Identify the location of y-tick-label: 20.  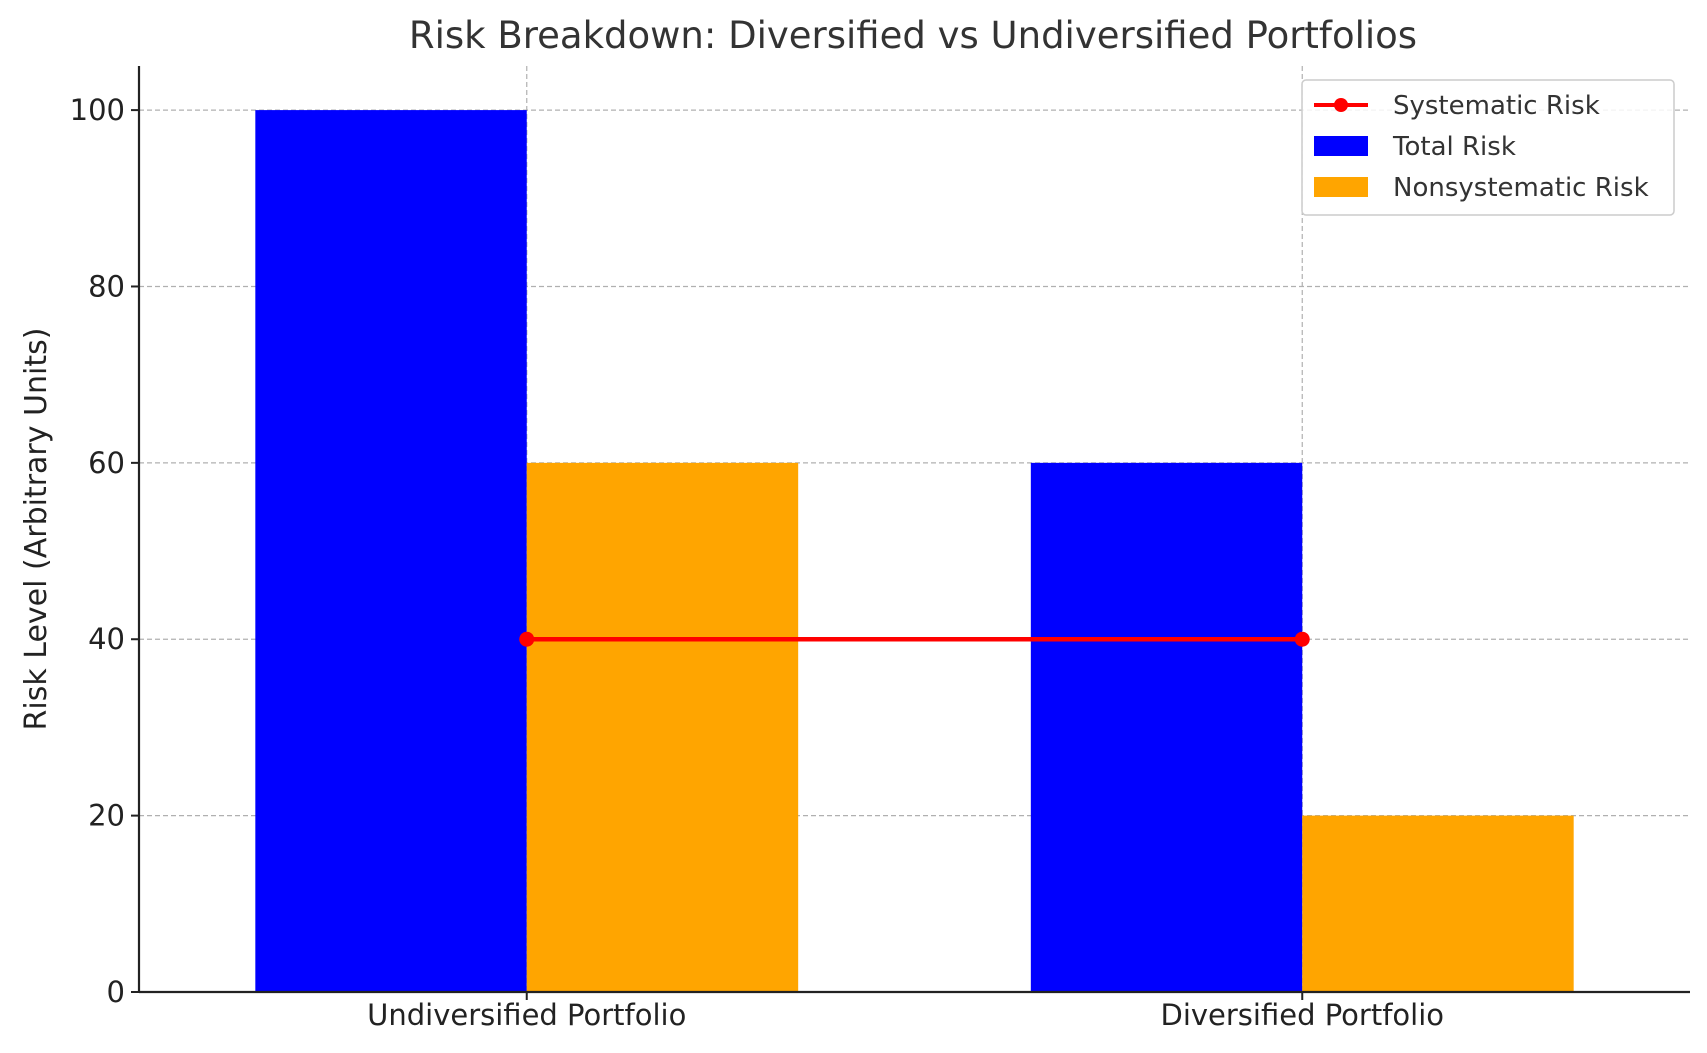
(106, 816).